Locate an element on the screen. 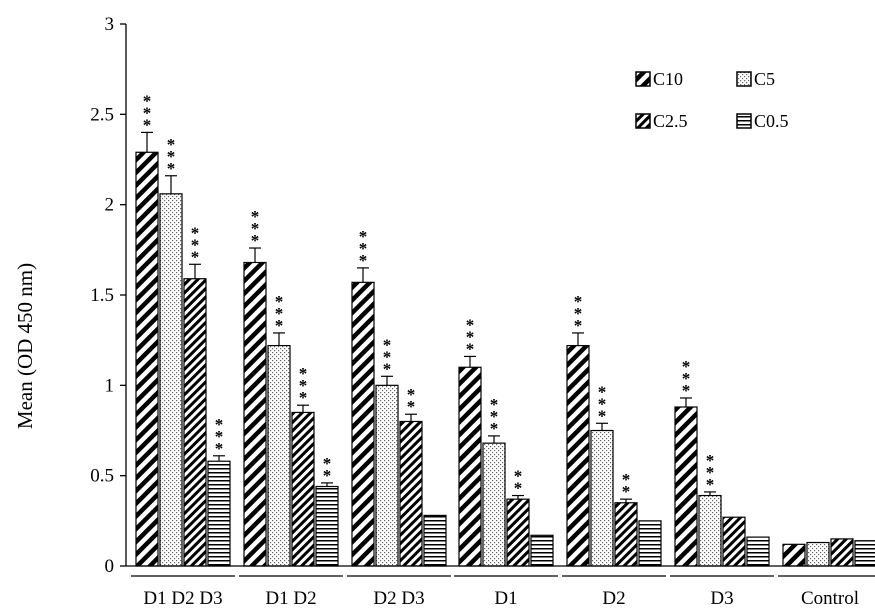 This screenshot has height=616, width=875. legend-item: C0.5 is located at coordinates (762, 121).